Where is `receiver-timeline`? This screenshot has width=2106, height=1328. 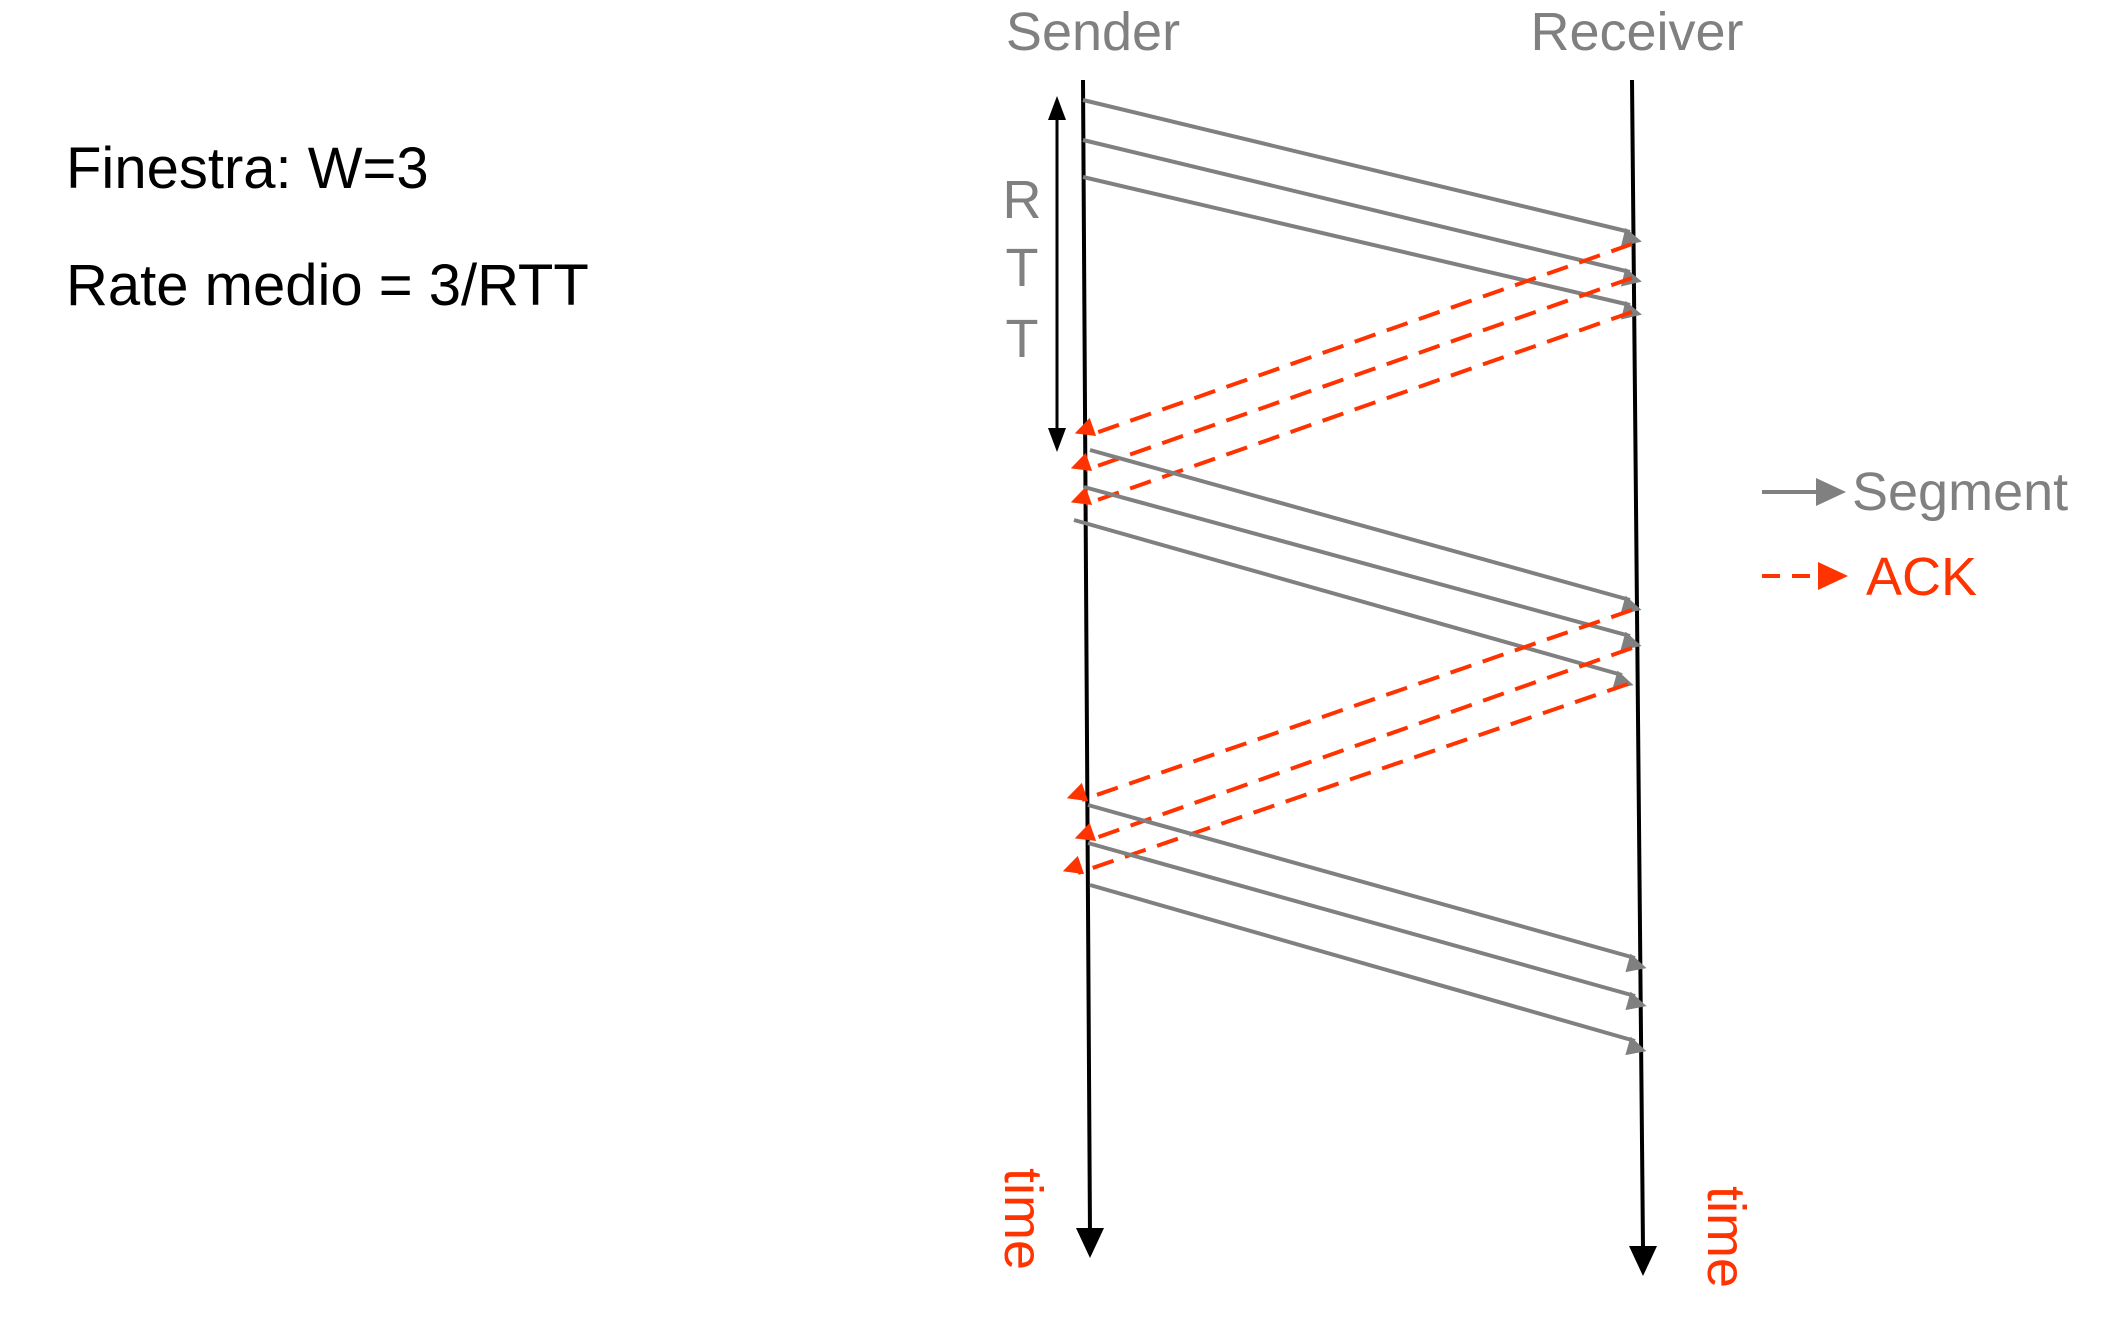
receiver-timeline is located at coordinates (1643, 677).